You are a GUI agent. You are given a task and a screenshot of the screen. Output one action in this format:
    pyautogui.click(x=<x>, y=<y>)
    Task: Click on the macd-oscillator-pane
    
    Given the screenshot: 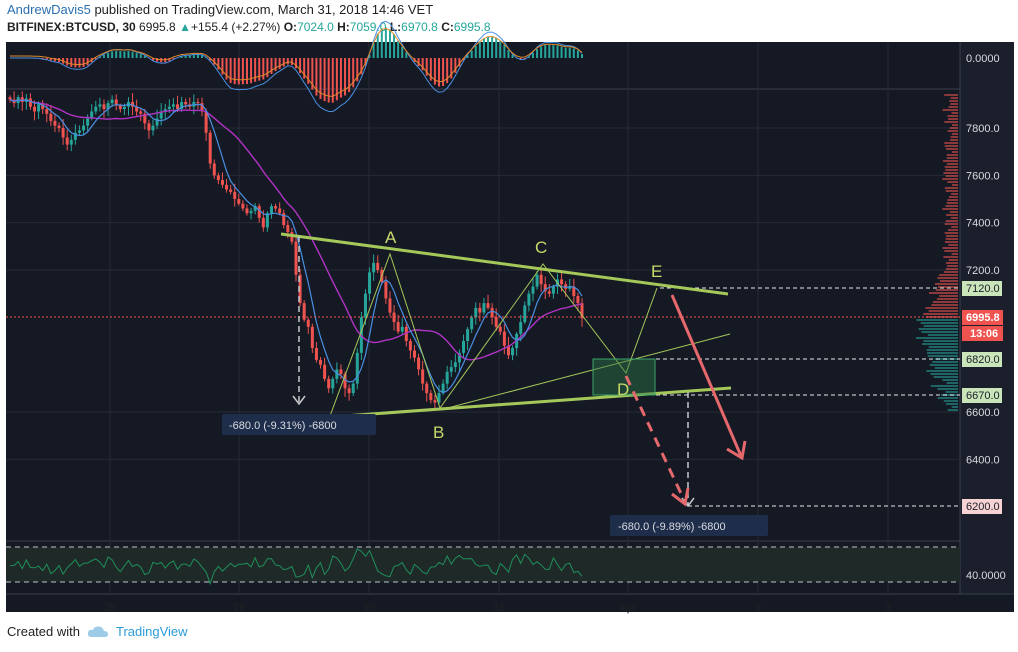 What is the action you would take?
    pyautogui.click(x=296, y=66)
    